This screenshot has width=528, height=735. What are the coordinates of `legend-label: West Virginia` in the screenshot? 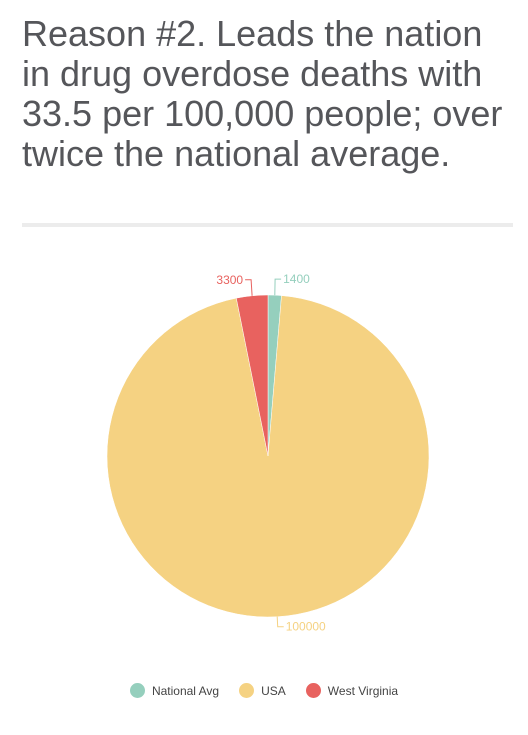 It's located at (363, 690).